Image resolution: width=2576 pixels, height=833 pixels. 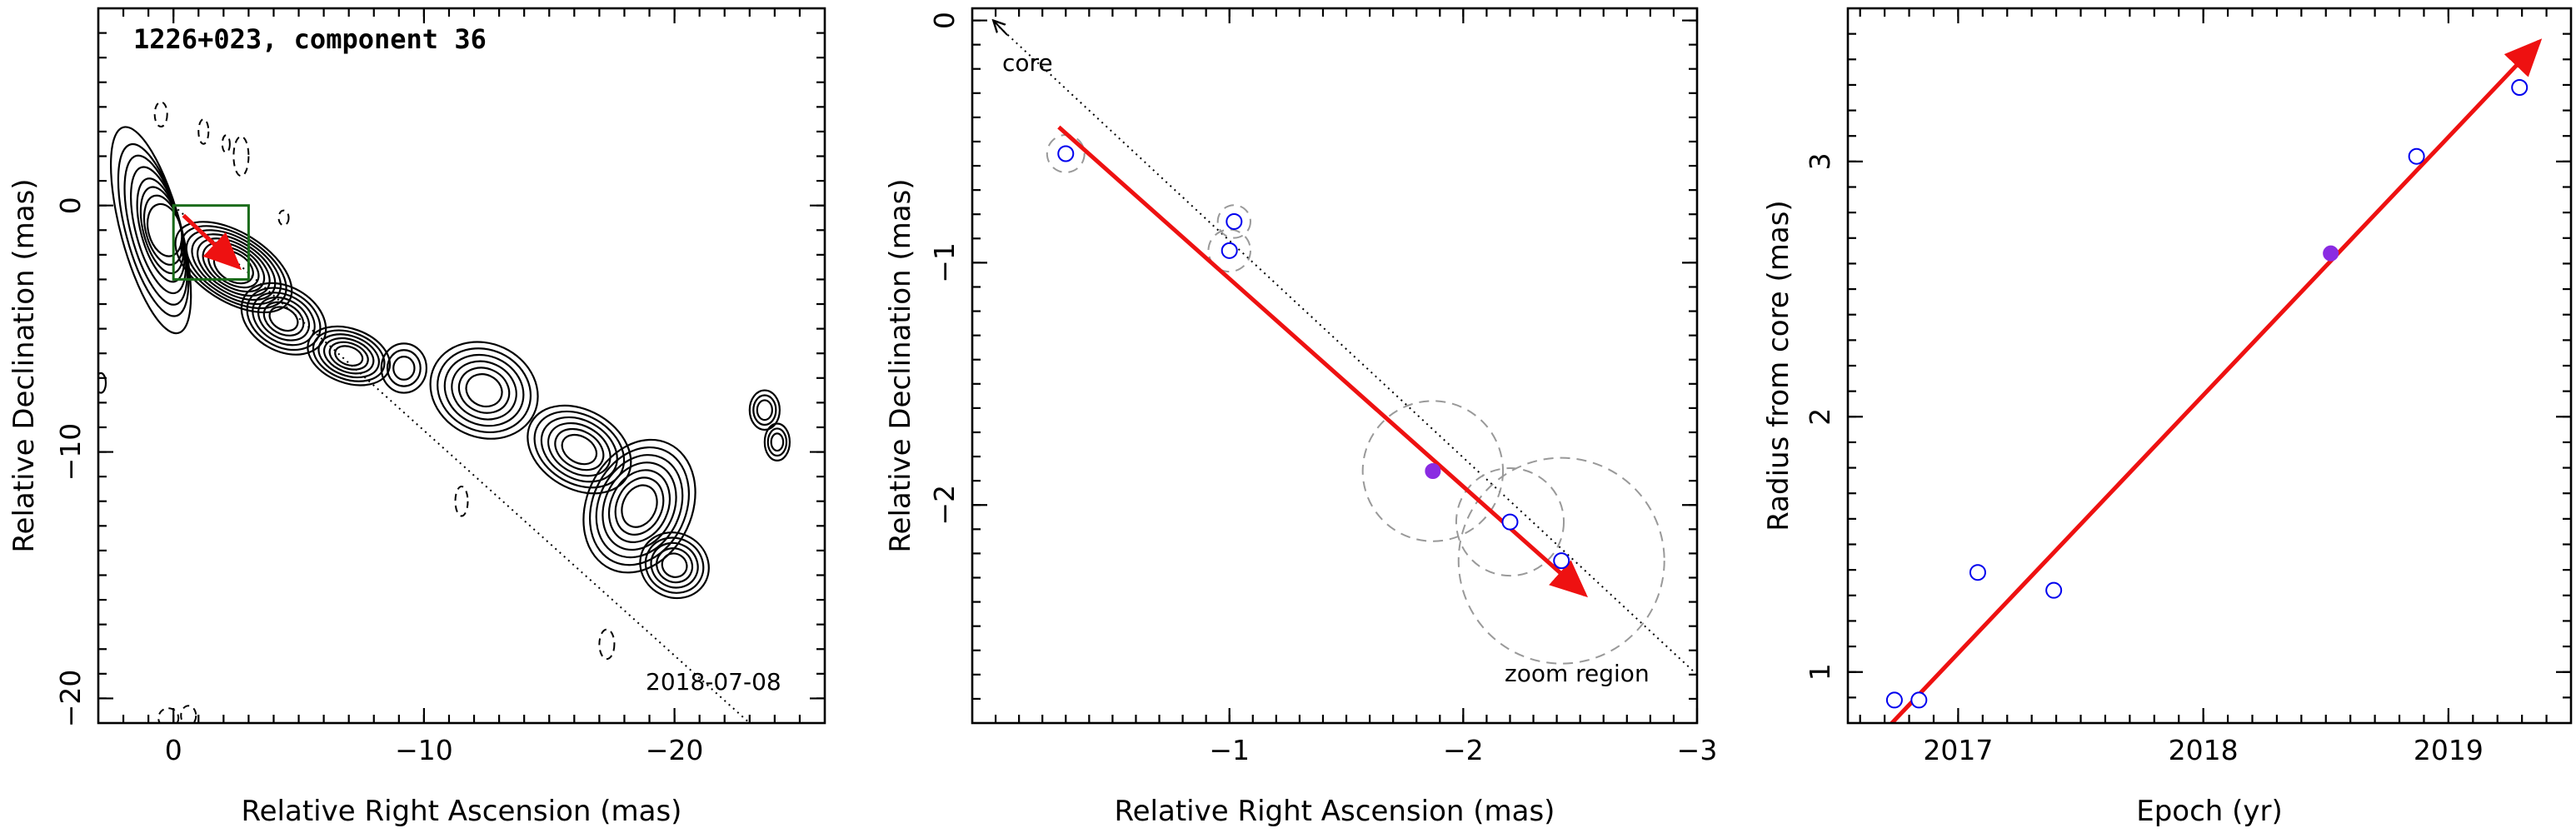 I want to click on y-tick-label: −10, so click(x=70, y=452).